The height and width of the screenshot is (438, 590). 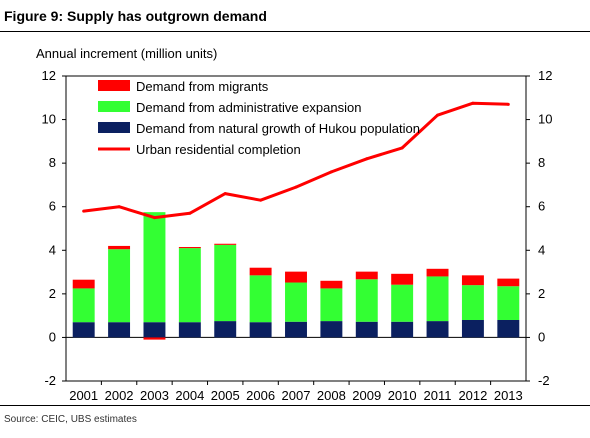 I want to click on y-tick-label-right: -2, so click(x=544, y=380).